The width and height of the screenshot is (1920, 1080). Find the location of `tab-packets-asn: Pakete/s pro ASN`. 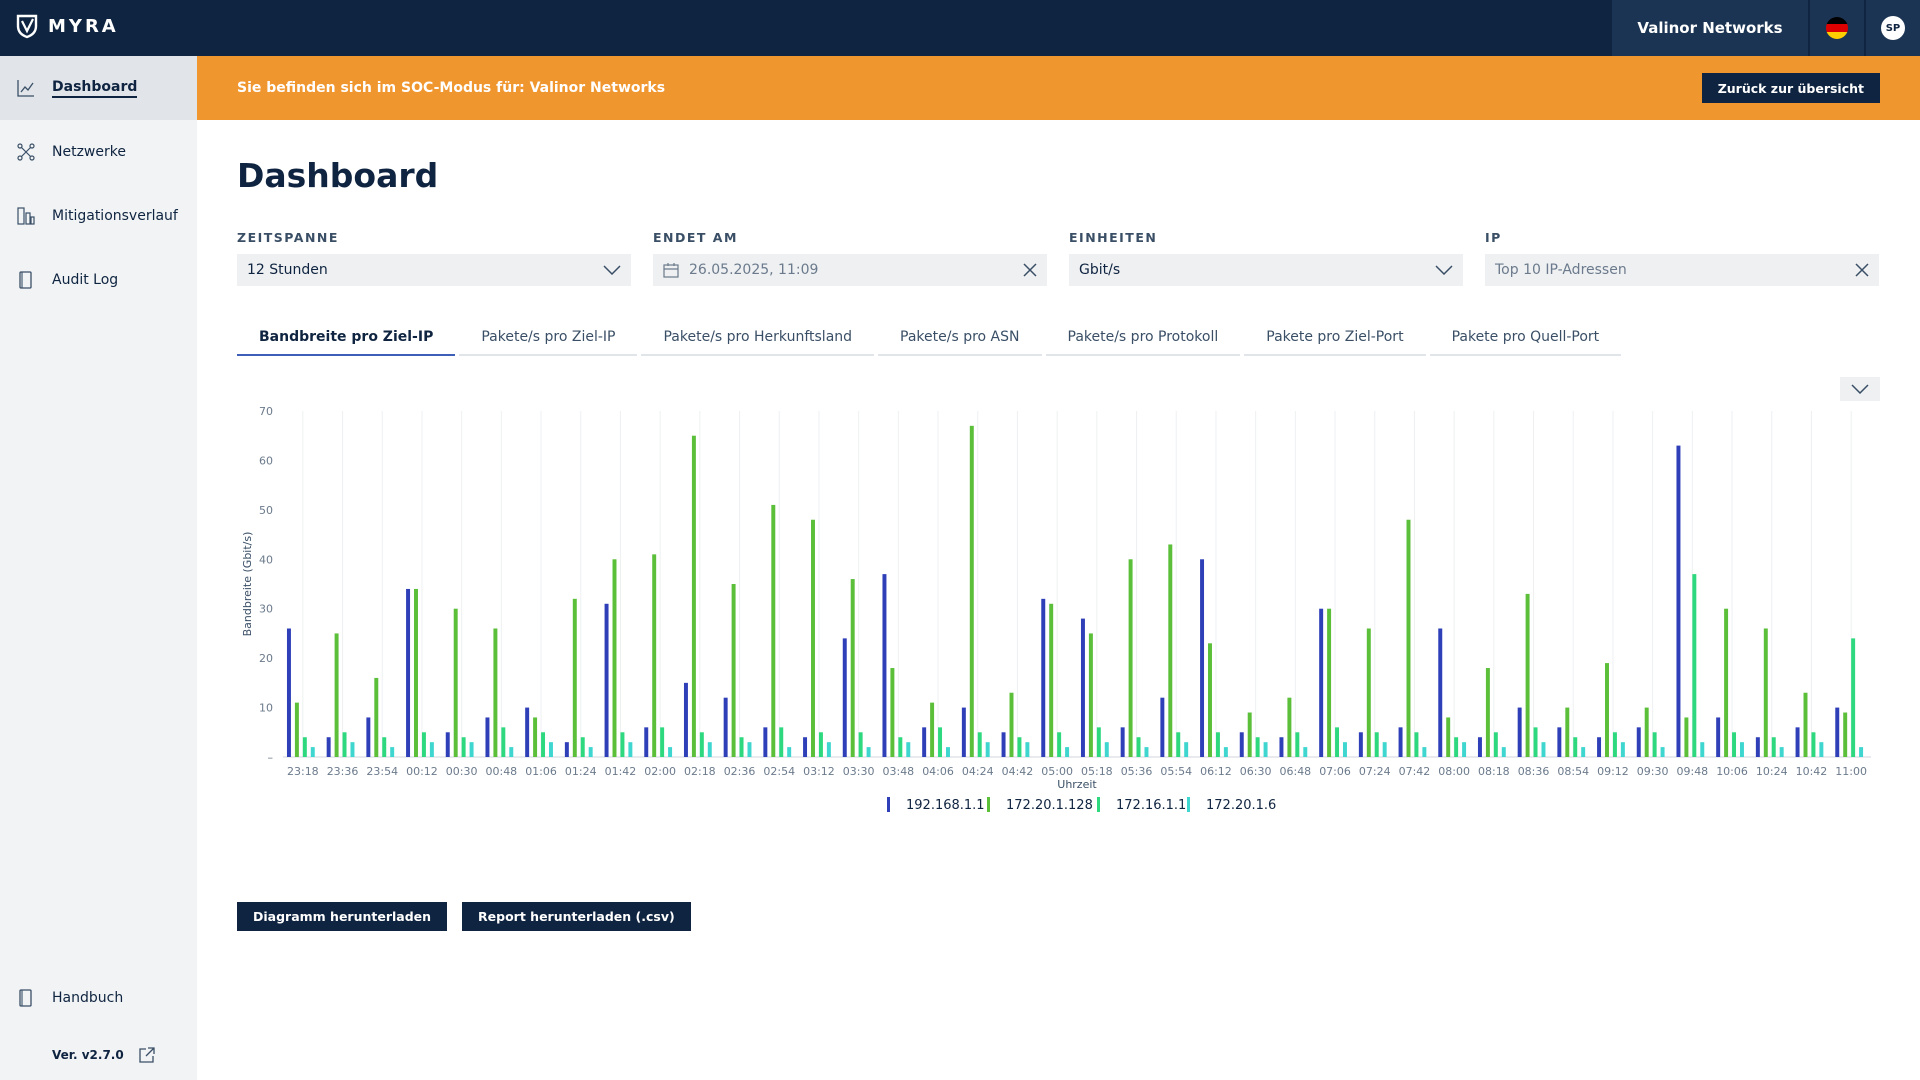

tab-packets-asn: Pakete/s pro ASN is located at coordinates (960, 338).